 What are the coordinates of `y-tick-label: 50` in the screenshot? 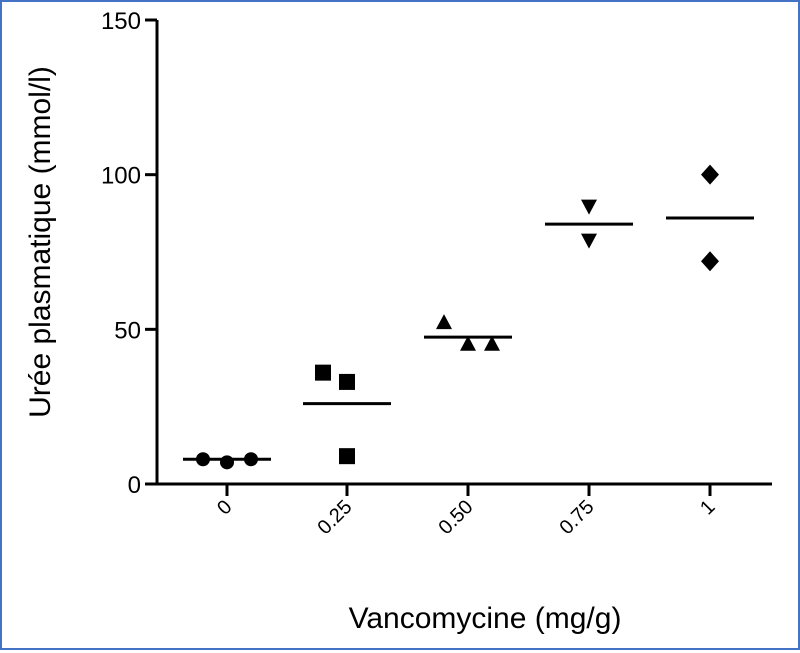 It's located at (127, 330).